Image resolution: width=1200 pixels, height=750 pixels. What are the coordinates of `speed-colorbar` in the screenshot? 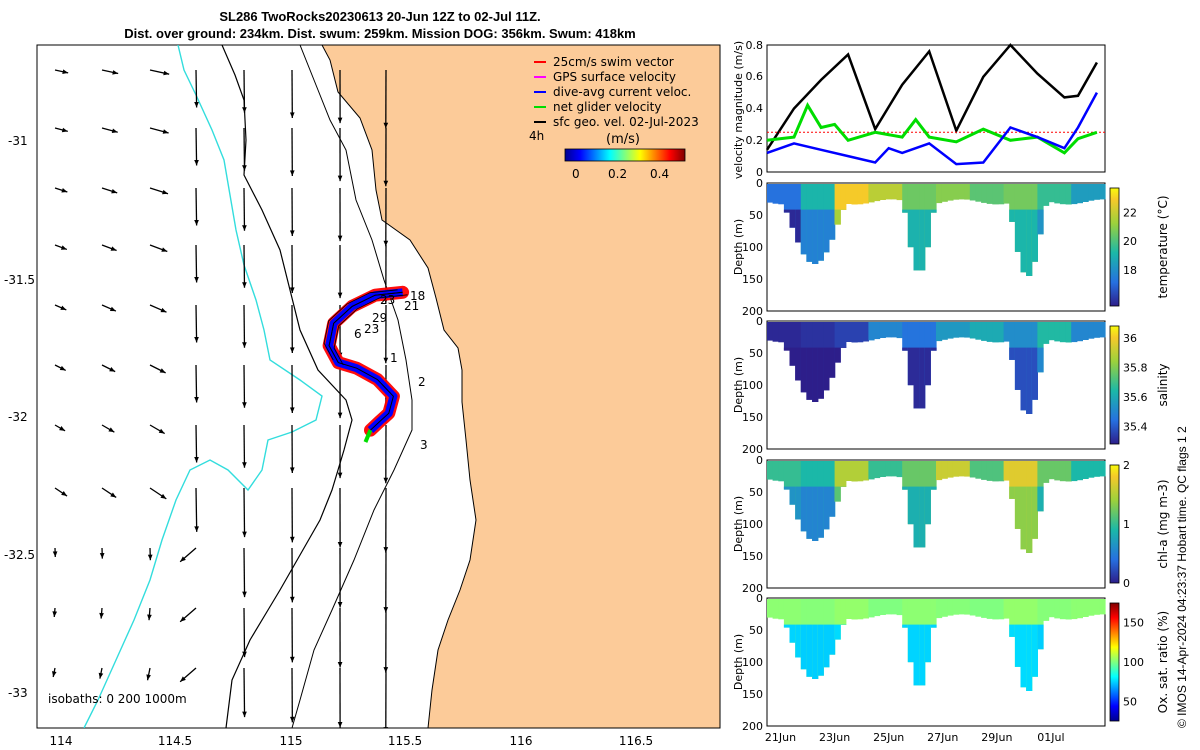 It's located at (625, 155).